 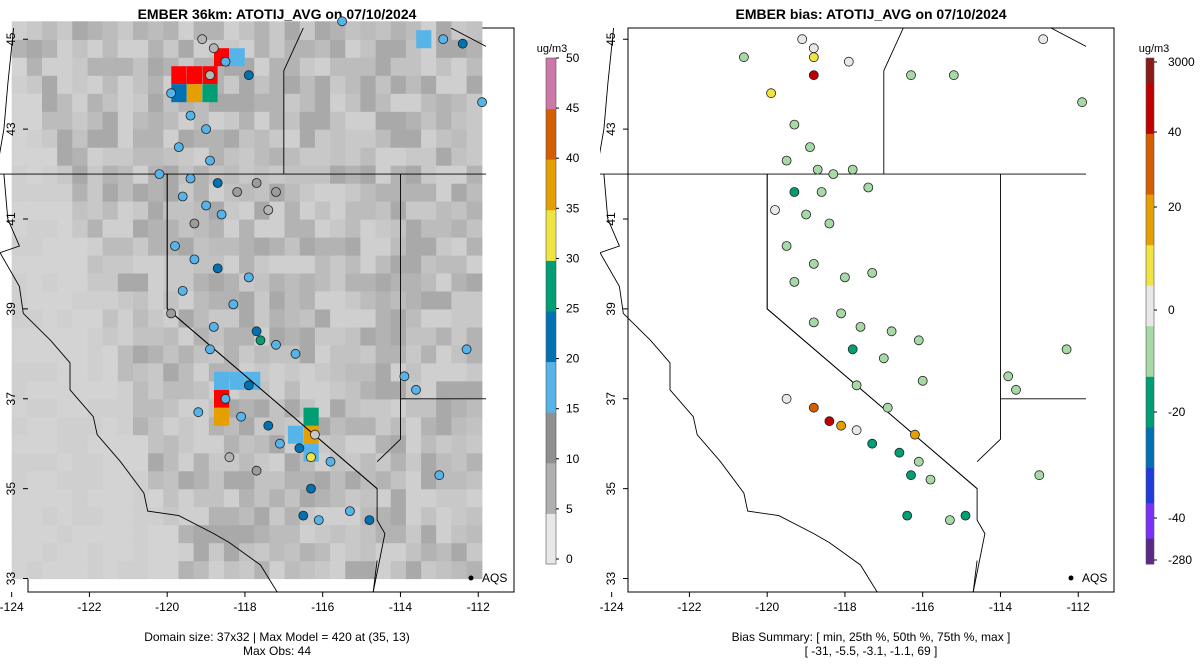 I want to click on hot-cell, so click(x=194, y=93).